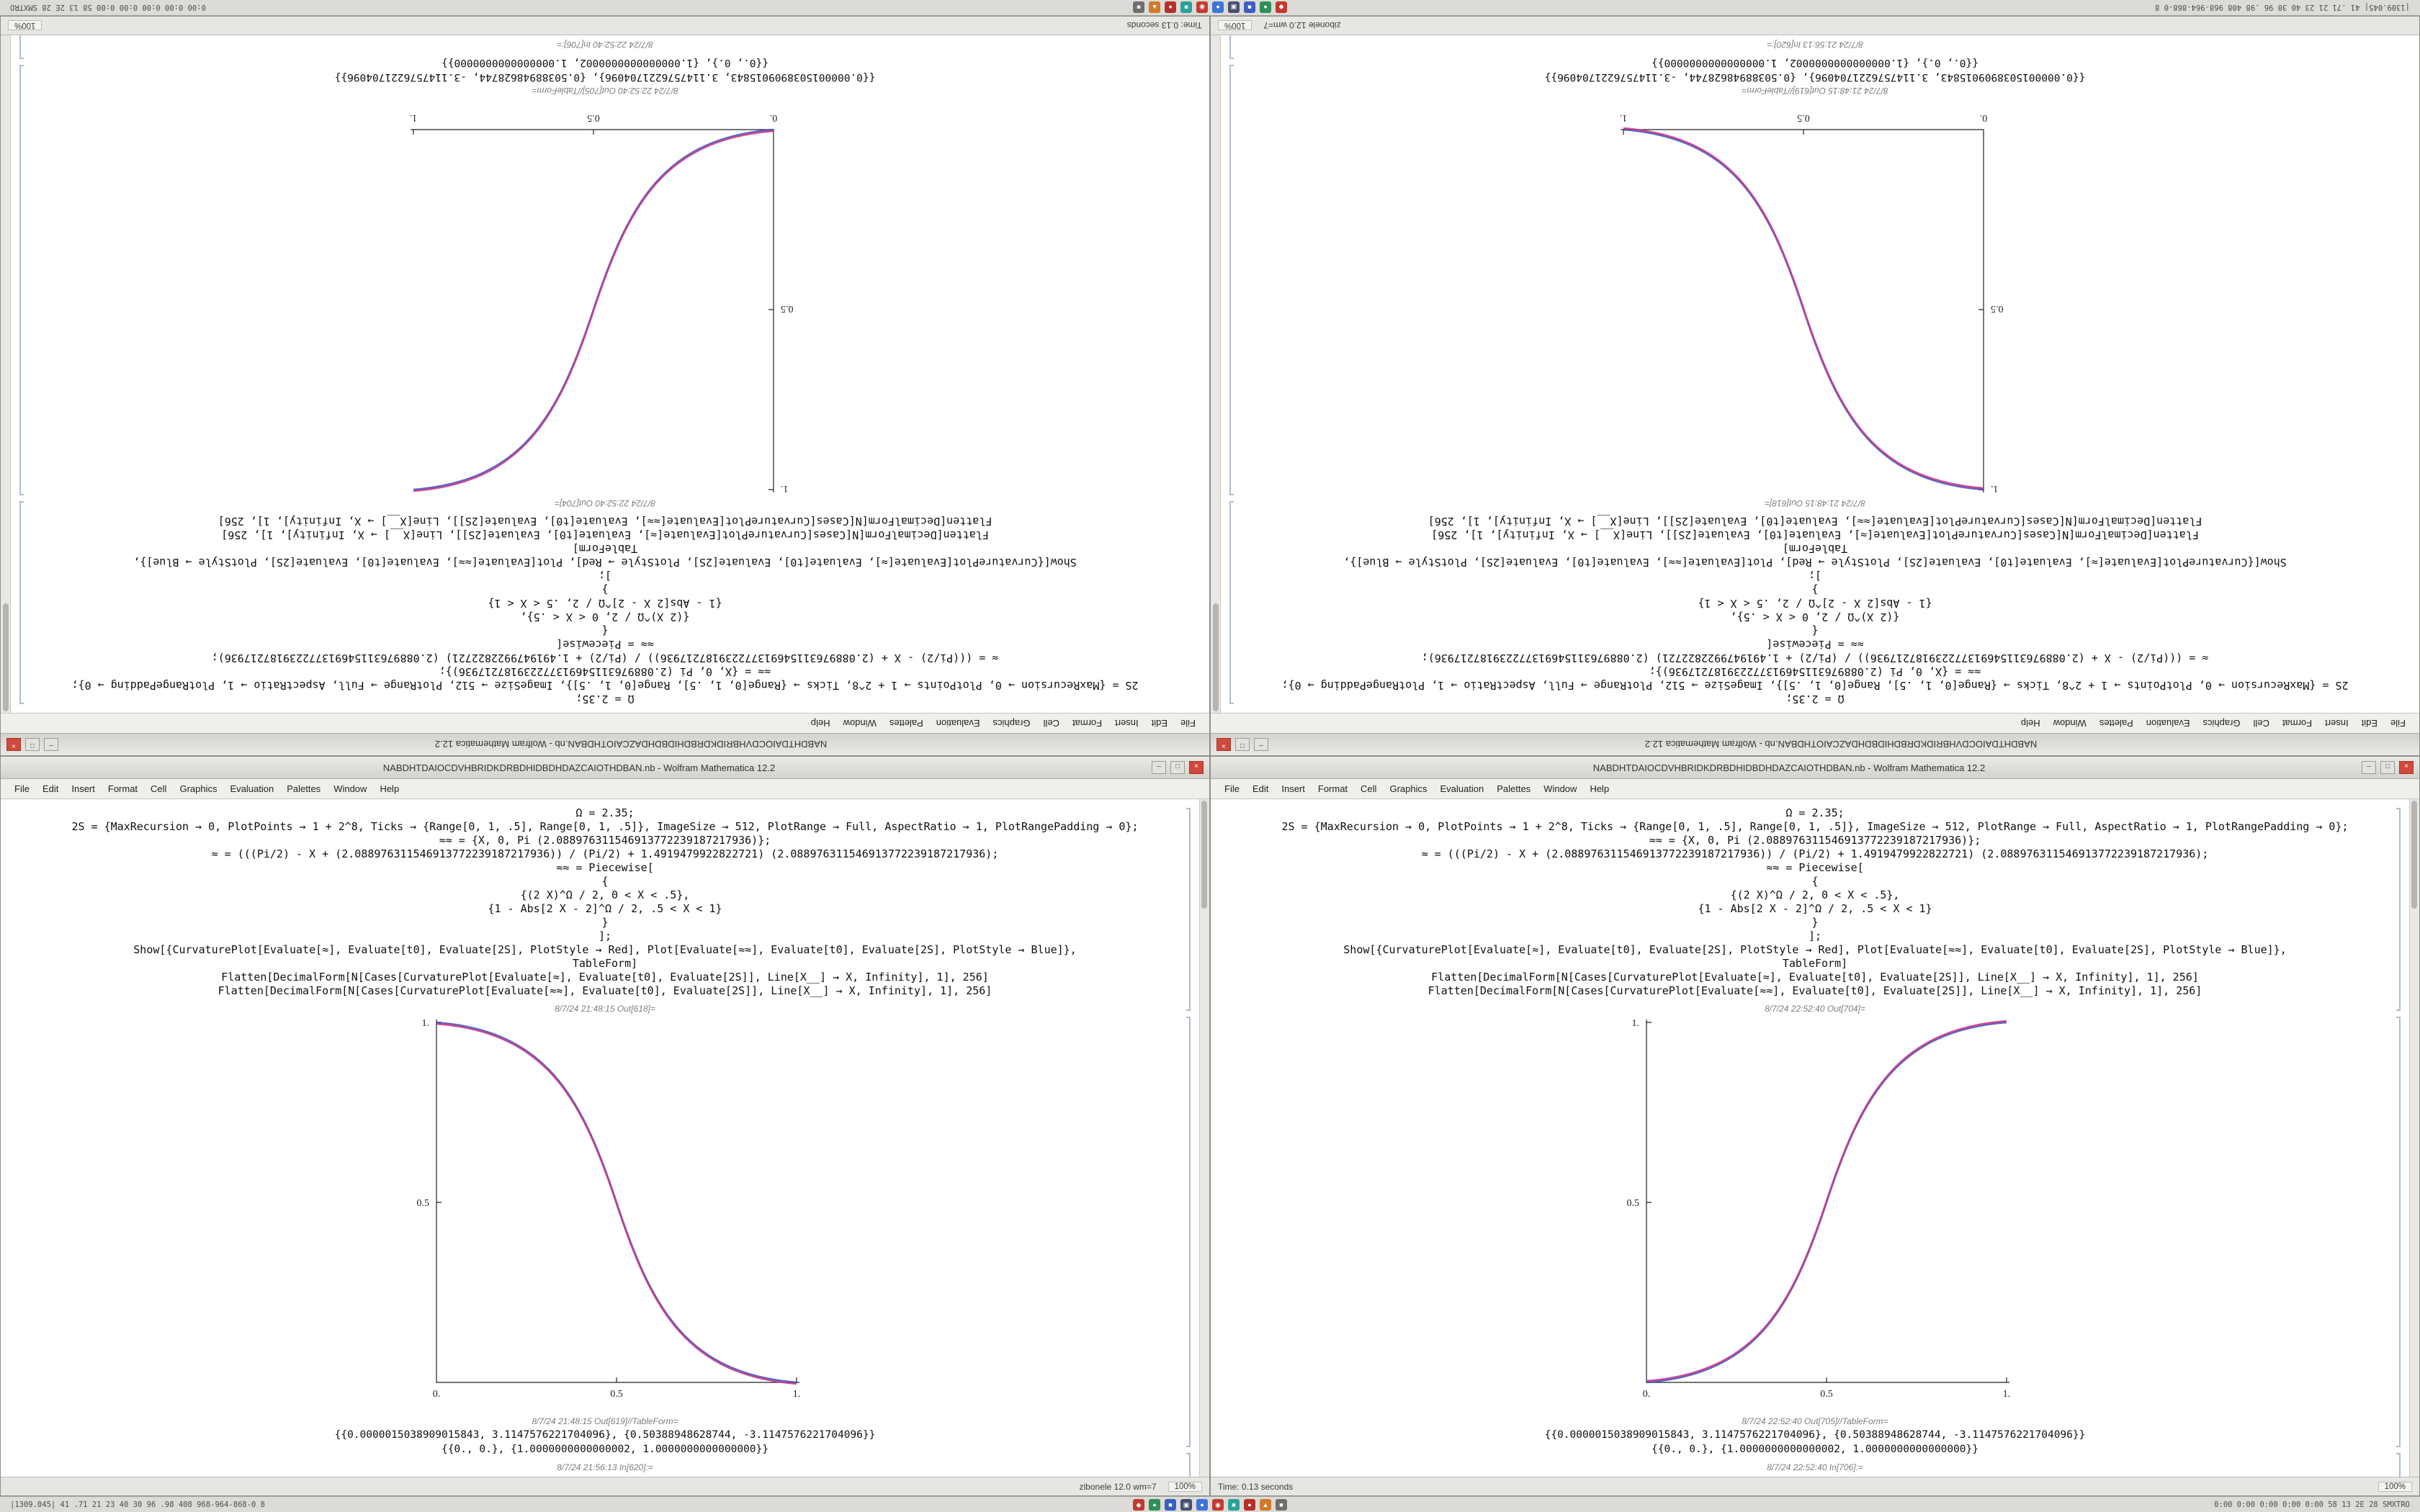 Image resolution: width=2420 pixels, height=1512 pixels. I want to click on menu-item: Help, so click(2030, 723).